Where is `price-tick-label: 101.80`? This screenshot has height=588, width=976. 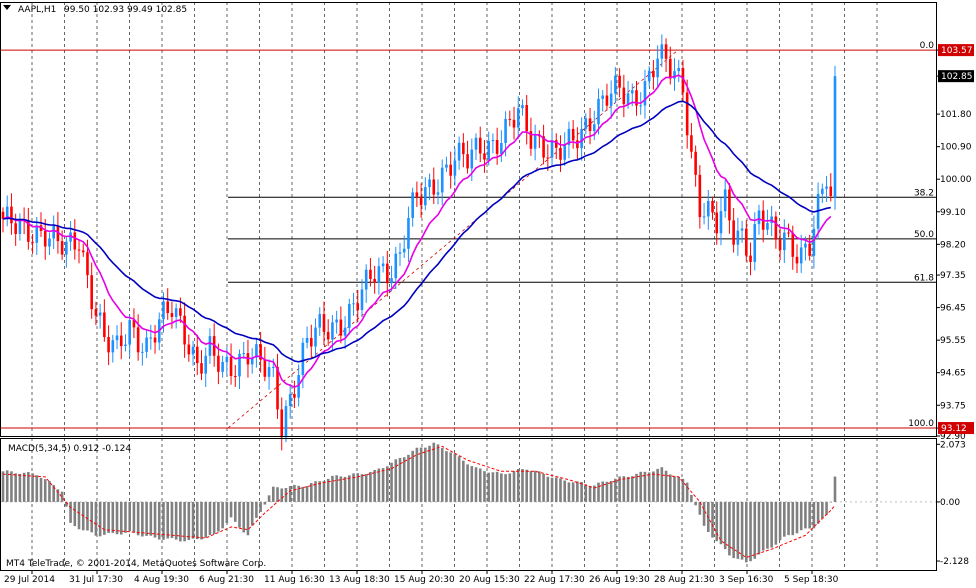
price-tick-label: 101.80 is located at coordinates (956, 115).